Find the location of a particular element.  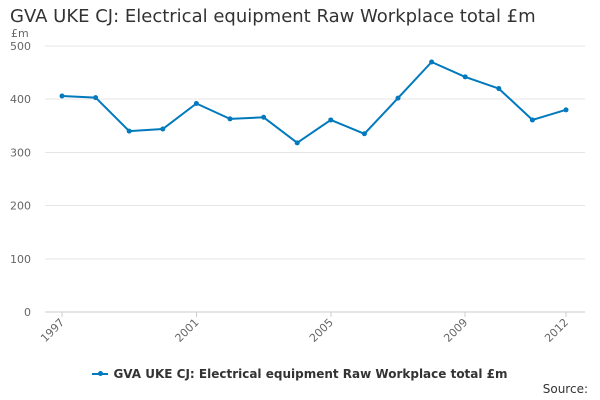

y-axis-ticks: 0 100 200 300 400 500 is located at coordinates (20, 179).